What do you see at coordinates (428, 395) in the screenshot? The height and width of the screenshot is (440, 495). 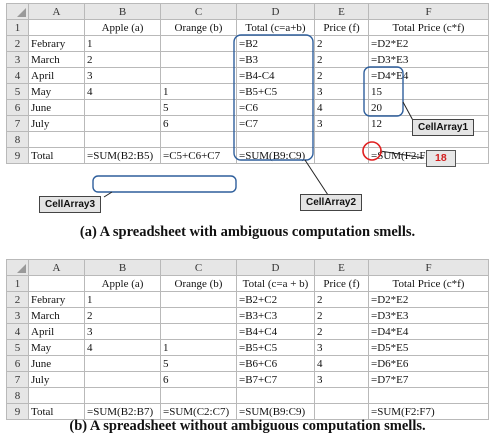 I see `cell-f8` at bounding box center [428, 395].